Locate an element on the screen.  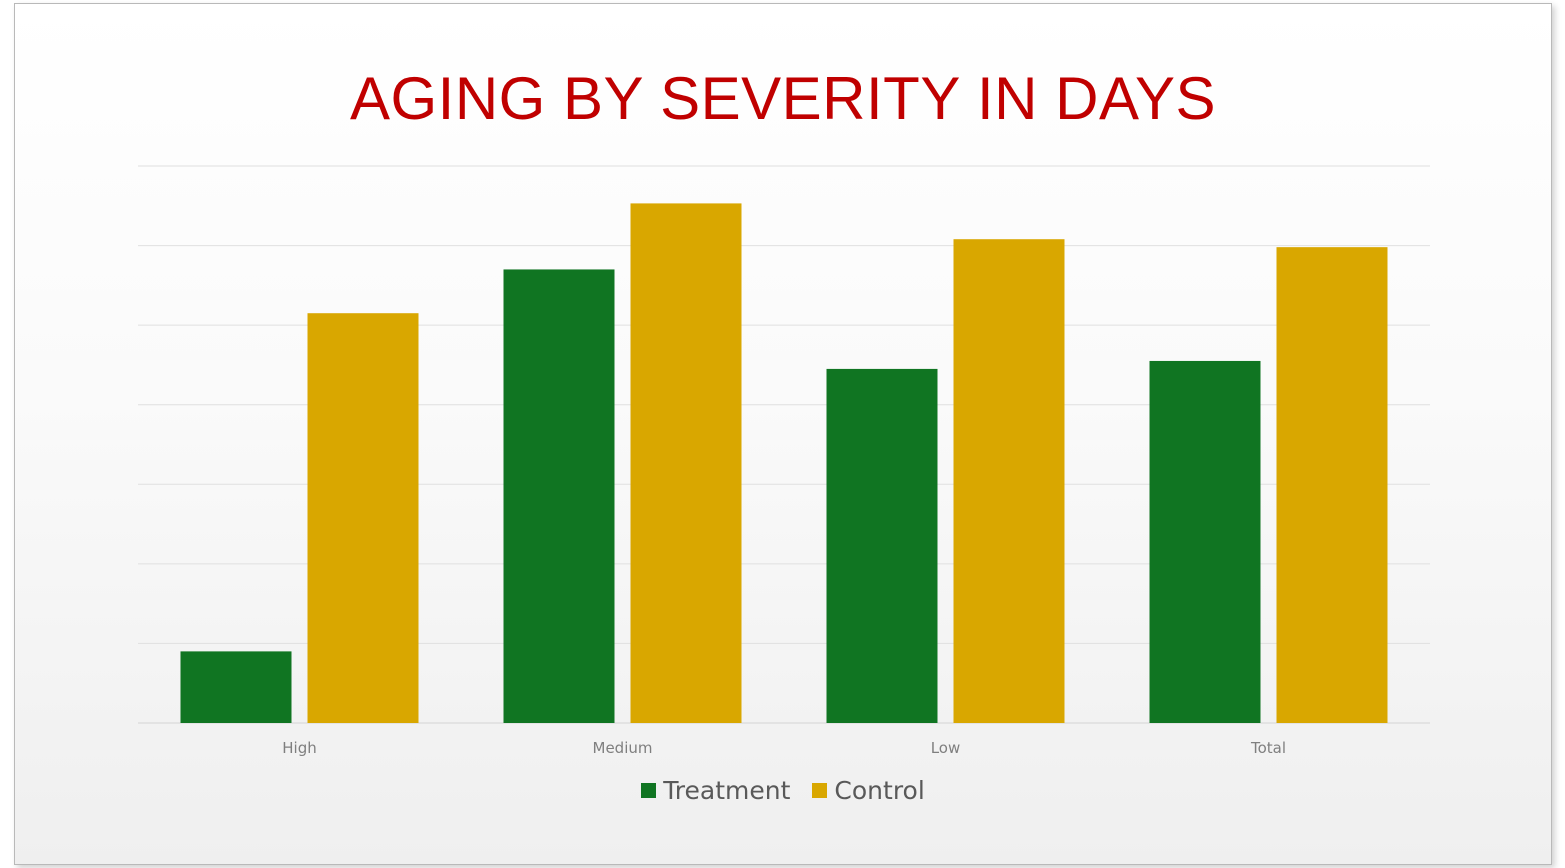
bar-control-medium is located at coordinates (686, 463).